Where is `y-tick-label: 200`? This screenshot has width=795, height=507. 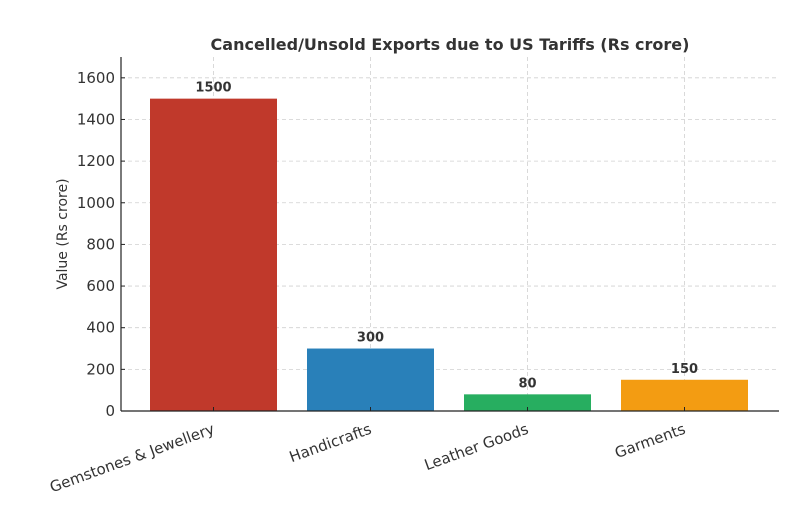
y-tick-label: 200 is located at coordinates (100, 369).